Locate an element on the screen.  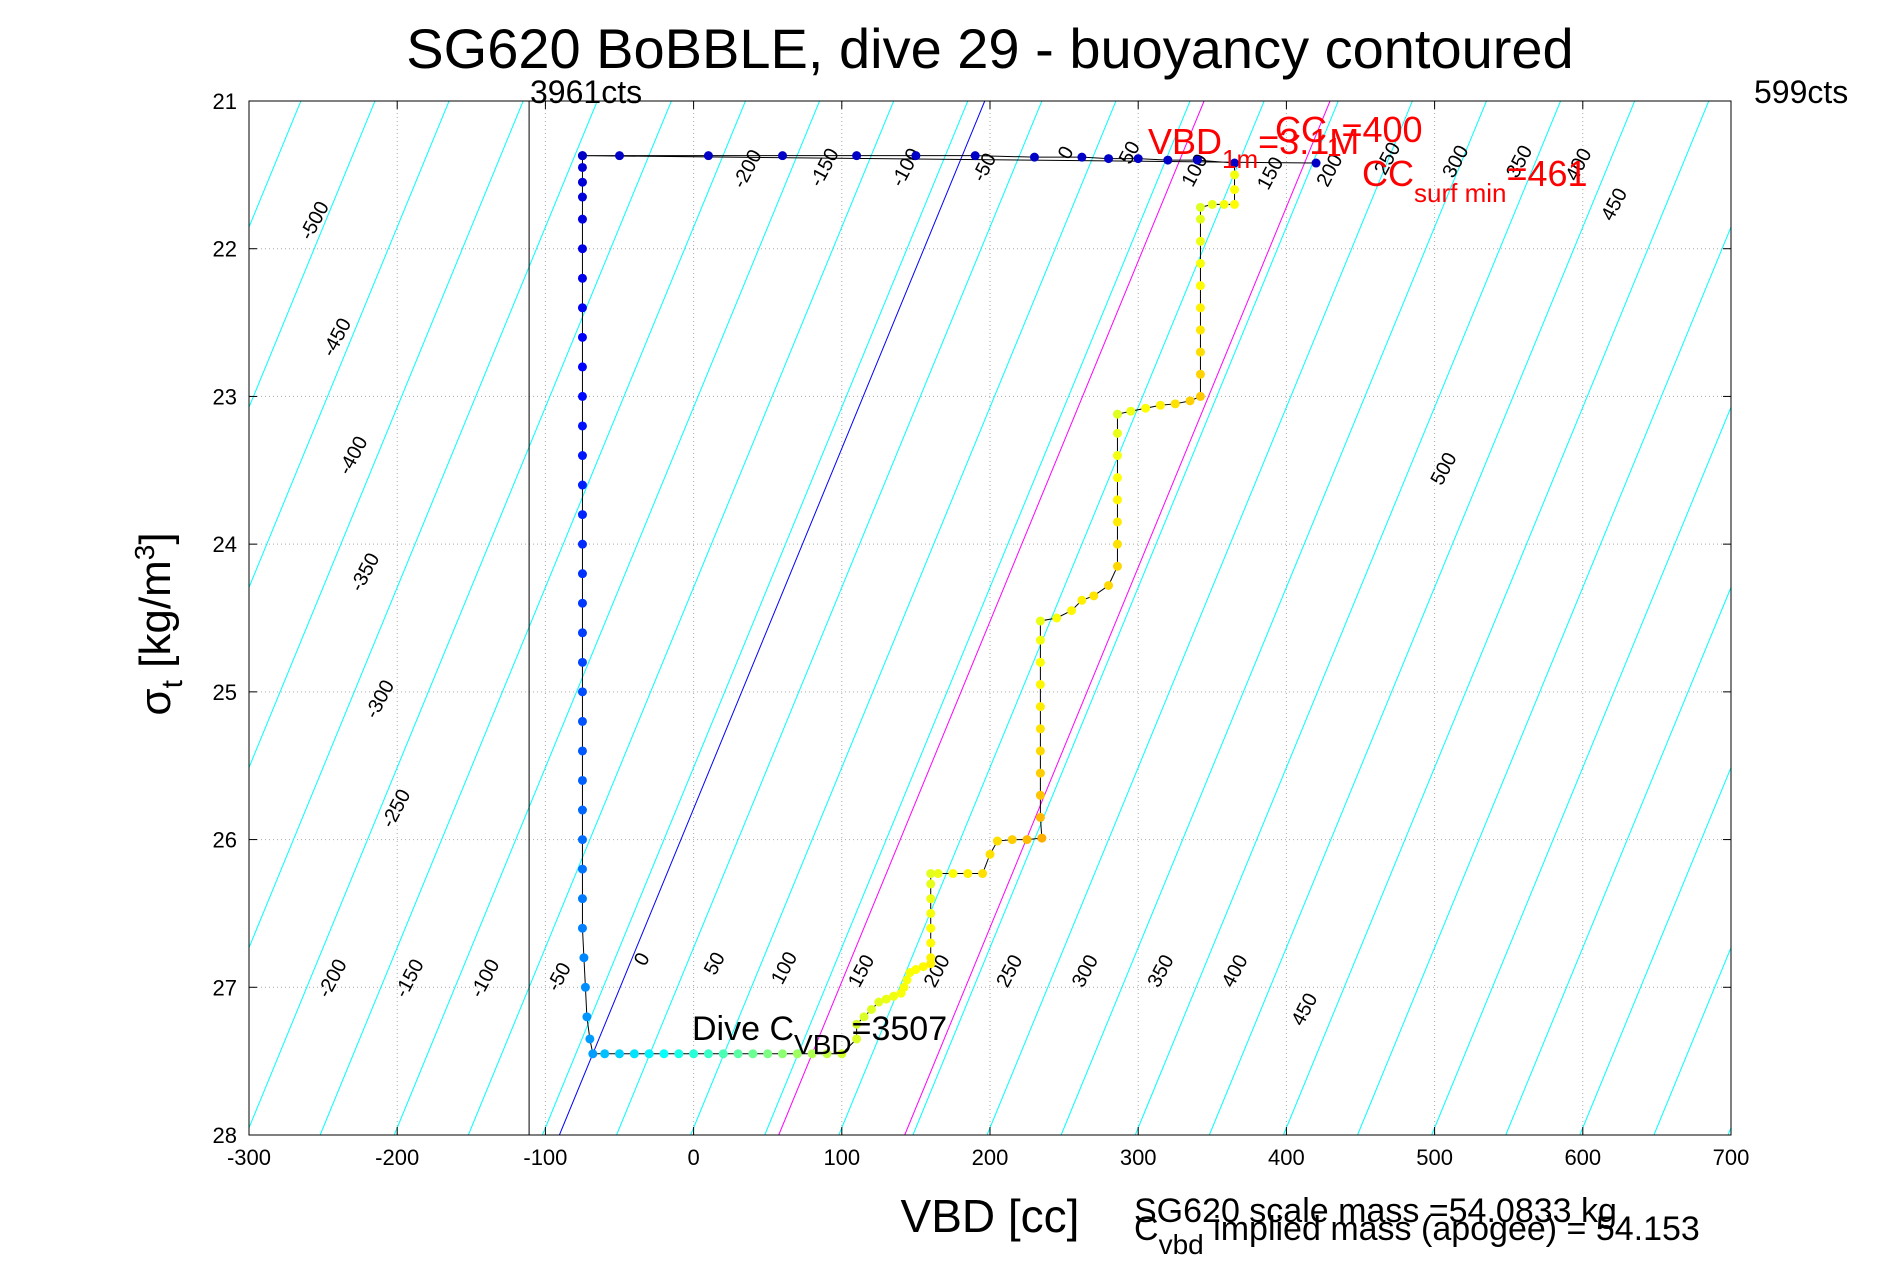
x-tick-label: 500 is located at coordinates (1434, 1157).